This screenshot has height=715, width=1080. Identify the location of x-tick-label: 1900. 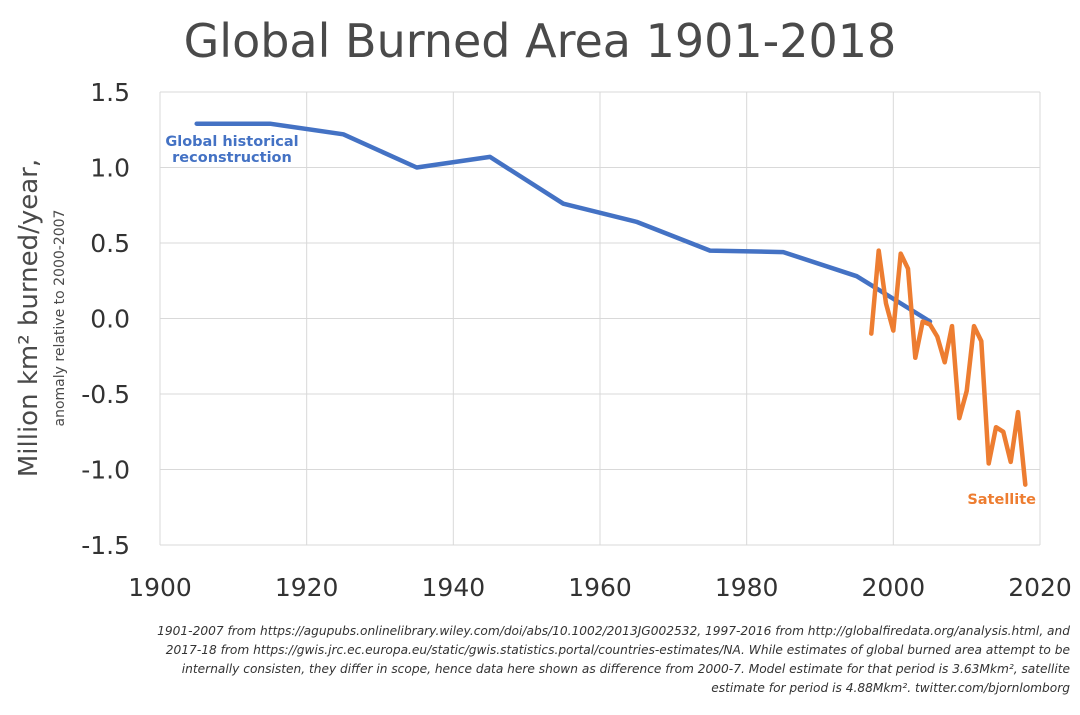
(160, 587).